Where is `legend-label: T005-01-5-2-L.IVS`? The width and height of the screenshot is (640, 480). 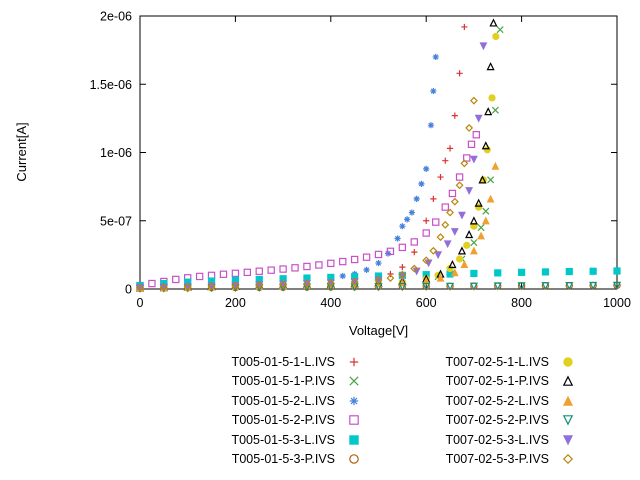 legend-label: T005-01-5-2-L.IVS is located at coordinates (283, 400).